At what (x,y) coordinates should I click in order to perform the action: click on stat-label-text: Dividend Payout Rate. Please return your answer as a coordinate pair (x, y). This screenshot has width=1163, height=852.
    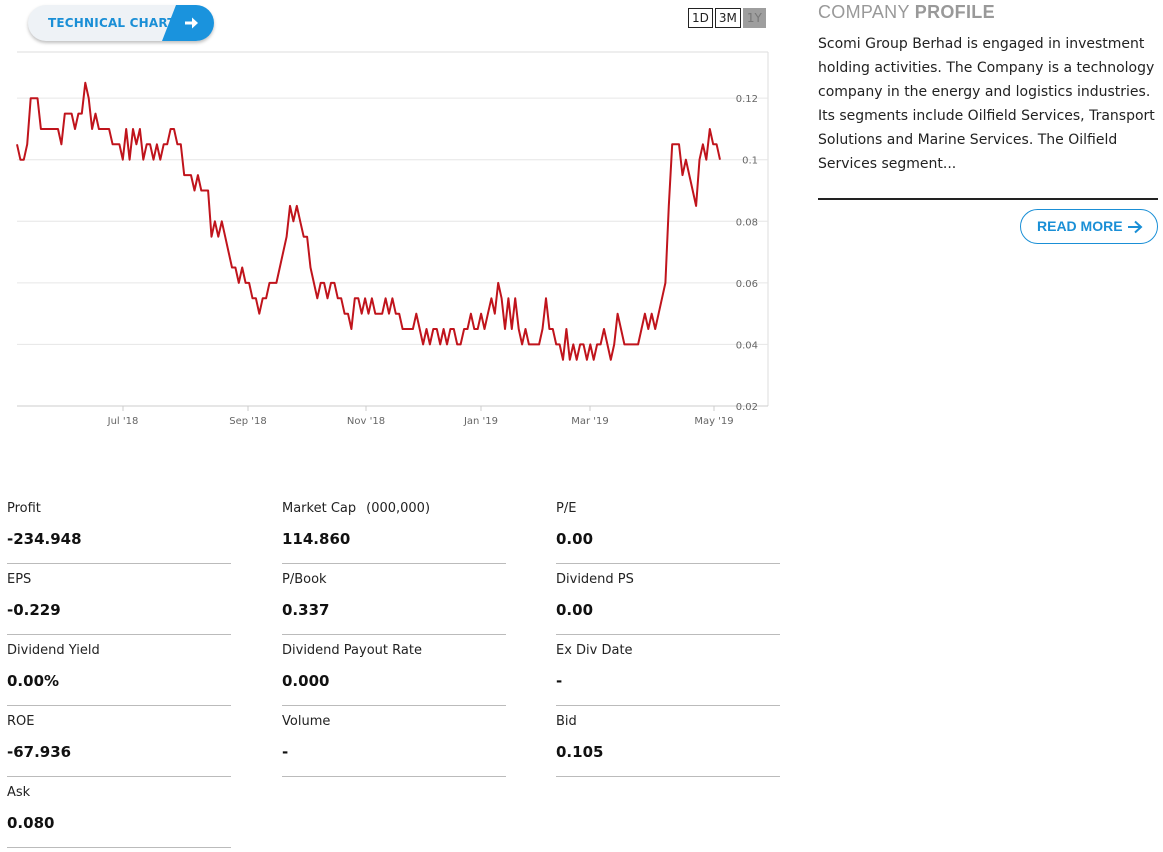
    Looking at the image, I should click on (352, 650).